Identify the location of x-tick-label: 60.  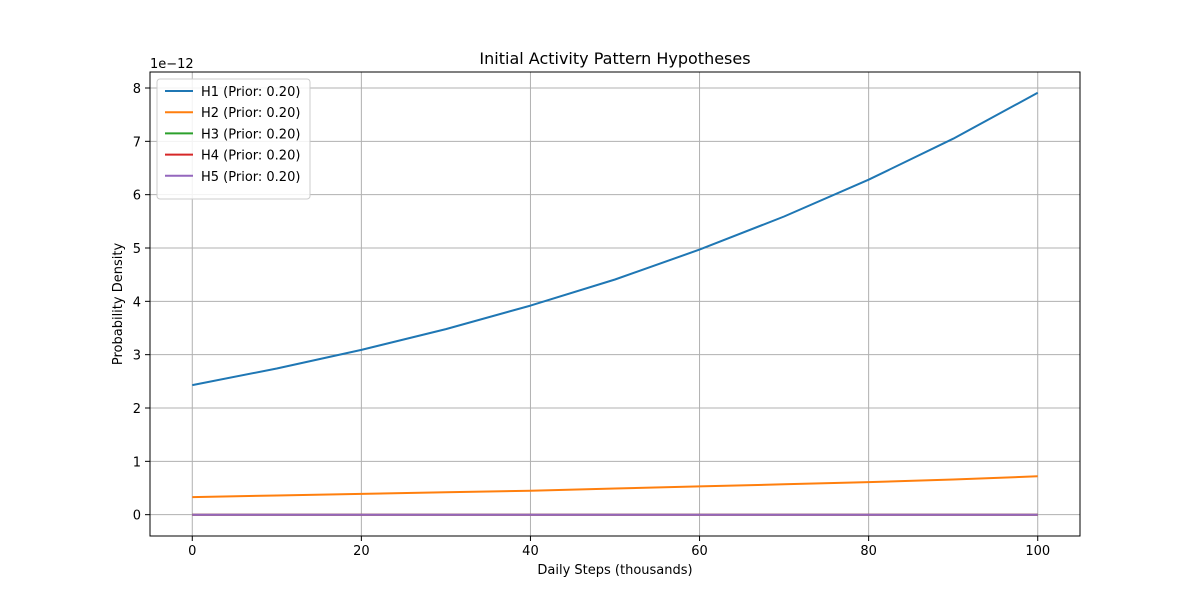
(699, 551).